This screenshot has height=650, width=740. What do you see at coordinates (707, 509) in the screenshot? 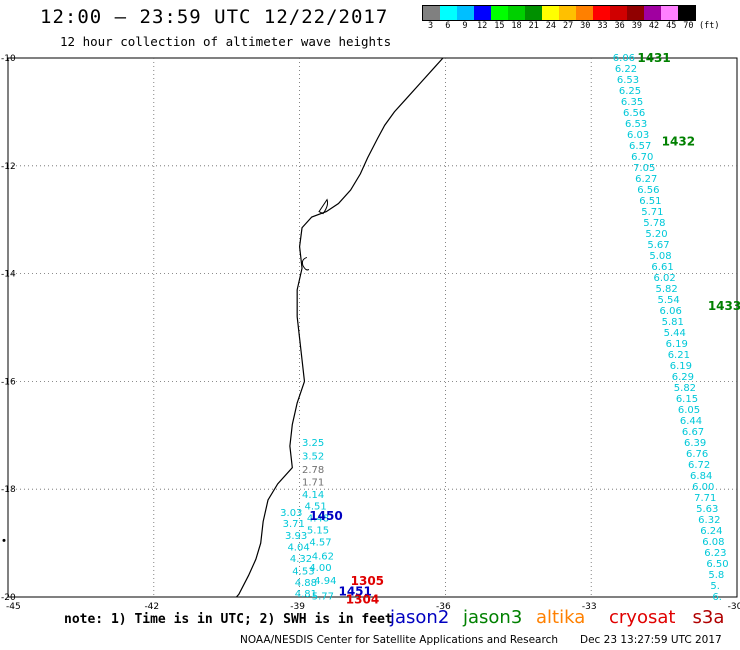
I see `wave-height-value: 5.63` at bounding box center [707, 509].